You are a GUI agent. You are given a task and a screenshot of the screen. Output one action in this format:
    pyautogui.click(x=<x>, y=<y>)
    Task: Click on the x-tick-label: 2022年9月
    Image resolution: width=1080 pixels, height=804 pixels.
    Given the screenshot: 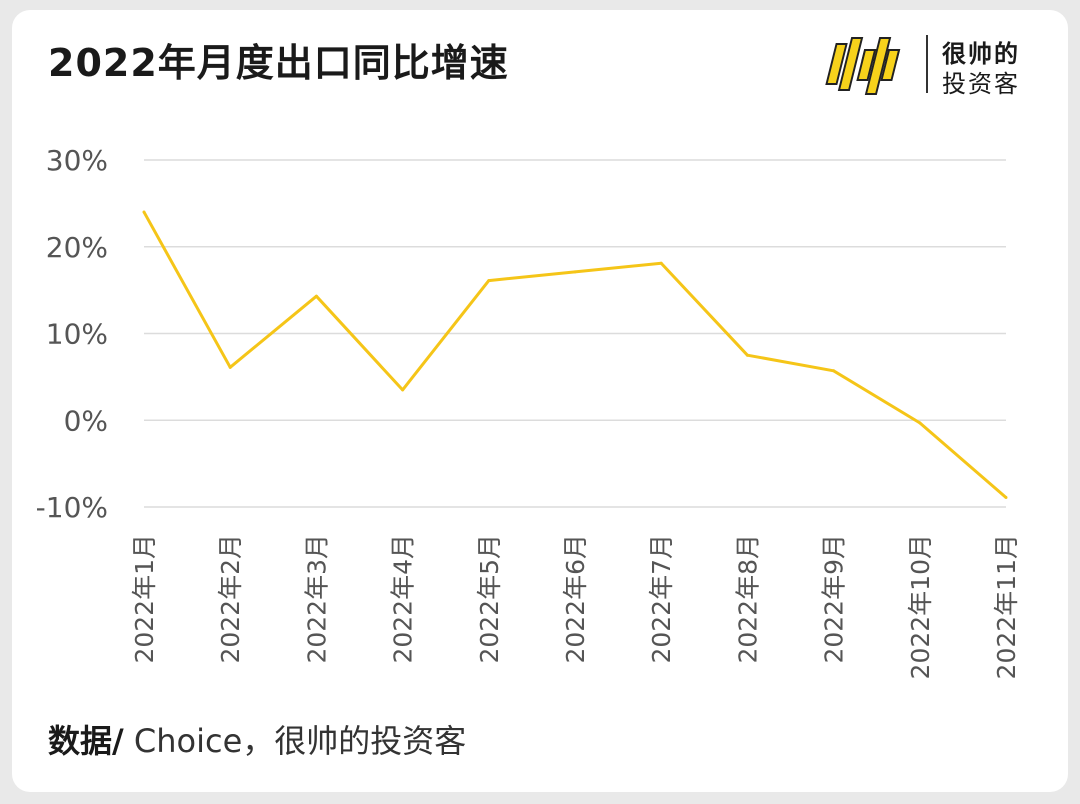 What is the action you would take?
    pyautogui.click(x=834, y=599)
    